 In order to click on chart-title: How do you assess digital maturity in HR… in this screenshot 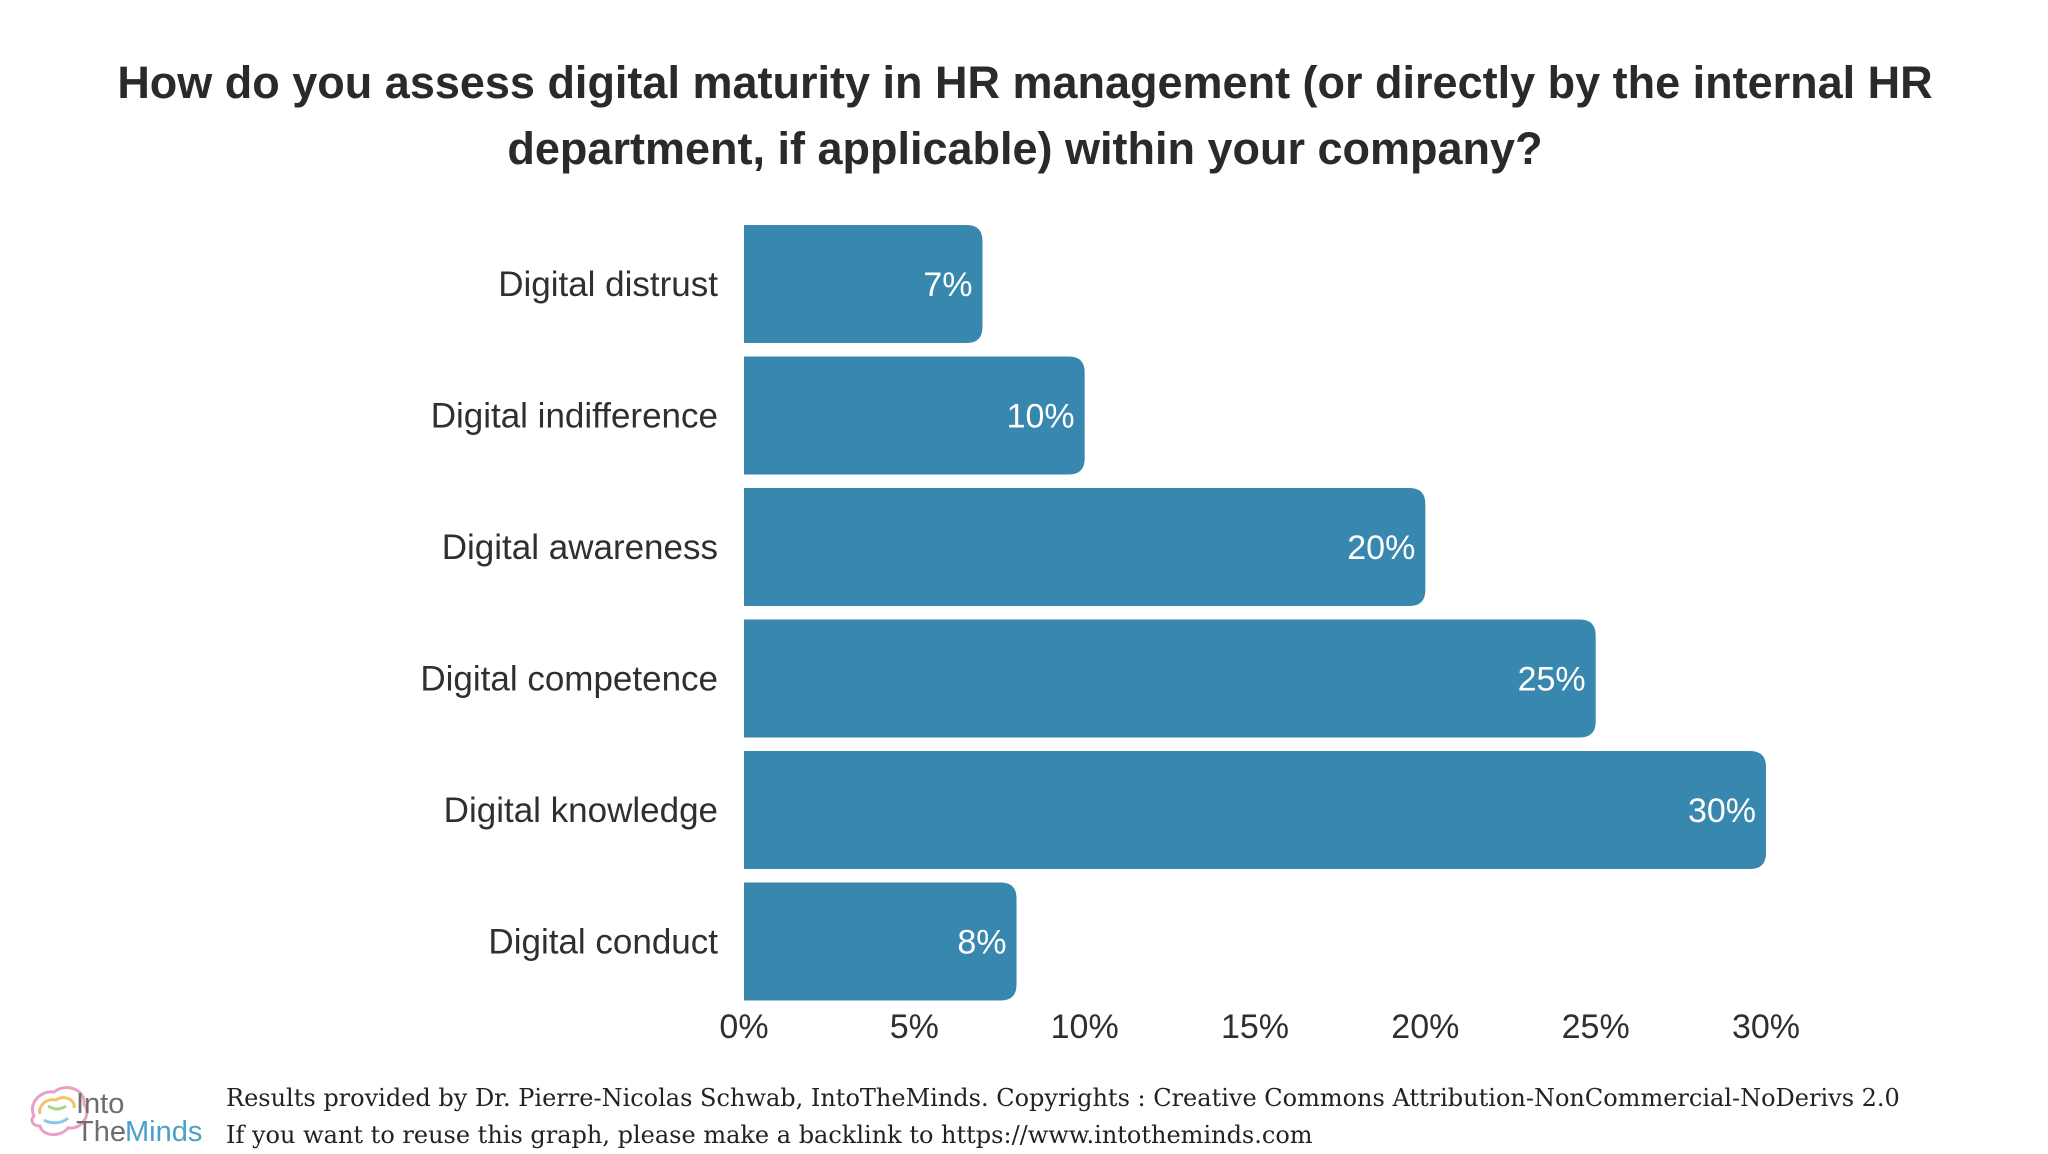, I will do `click(1025, 115)`.